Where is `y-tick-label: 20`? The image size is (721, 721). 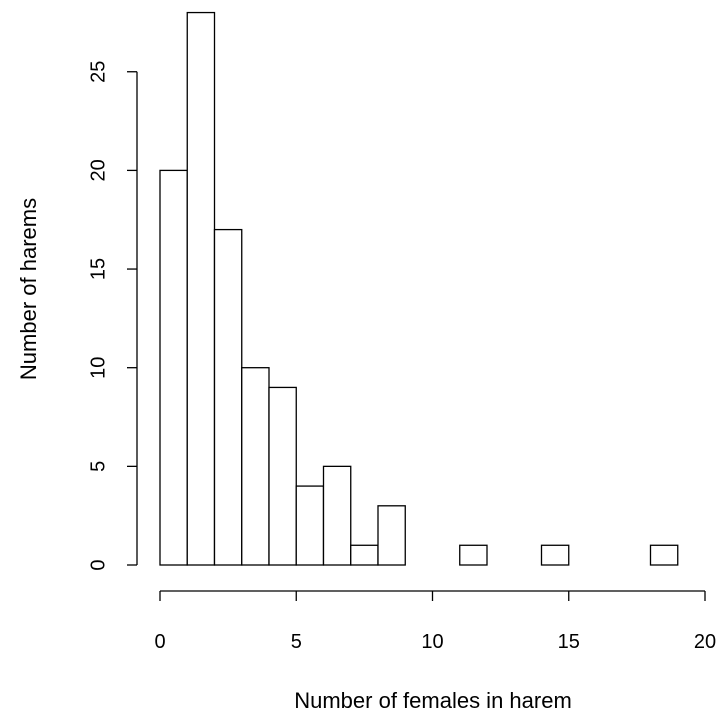
y-tick-label: 20 is located at coordinates (98, 170).